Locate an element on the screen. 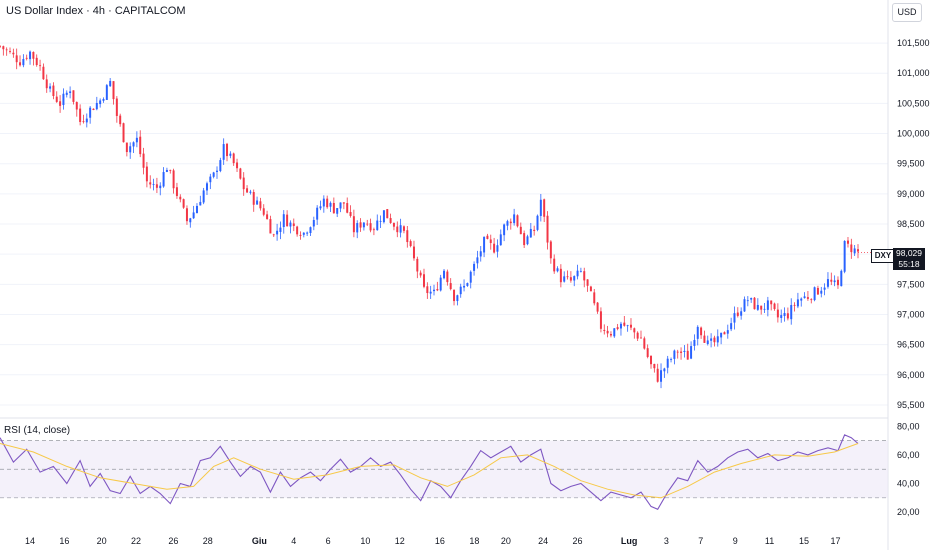  time-tick-label: 16 is located at coordinates (64, 541).